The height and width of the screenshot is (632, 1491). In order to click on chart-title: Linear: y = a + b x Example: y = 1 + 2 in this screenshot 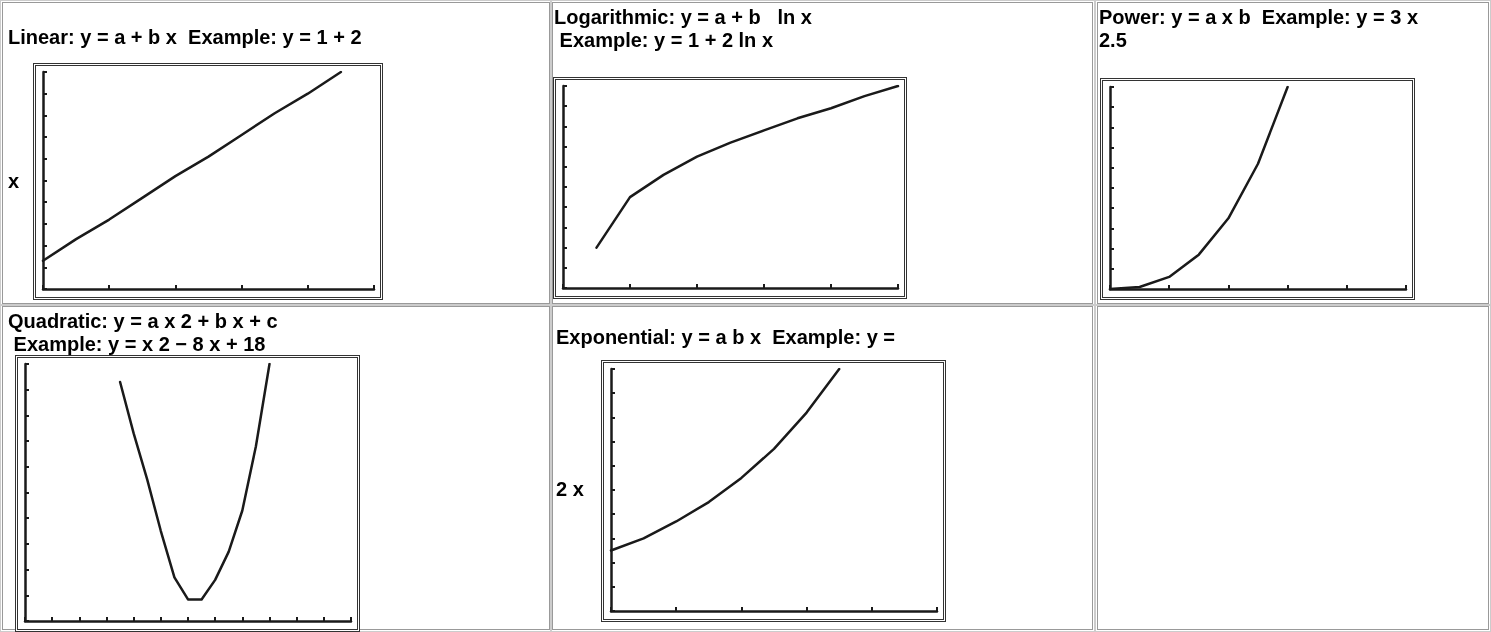, I will do `click(185, 37)`.